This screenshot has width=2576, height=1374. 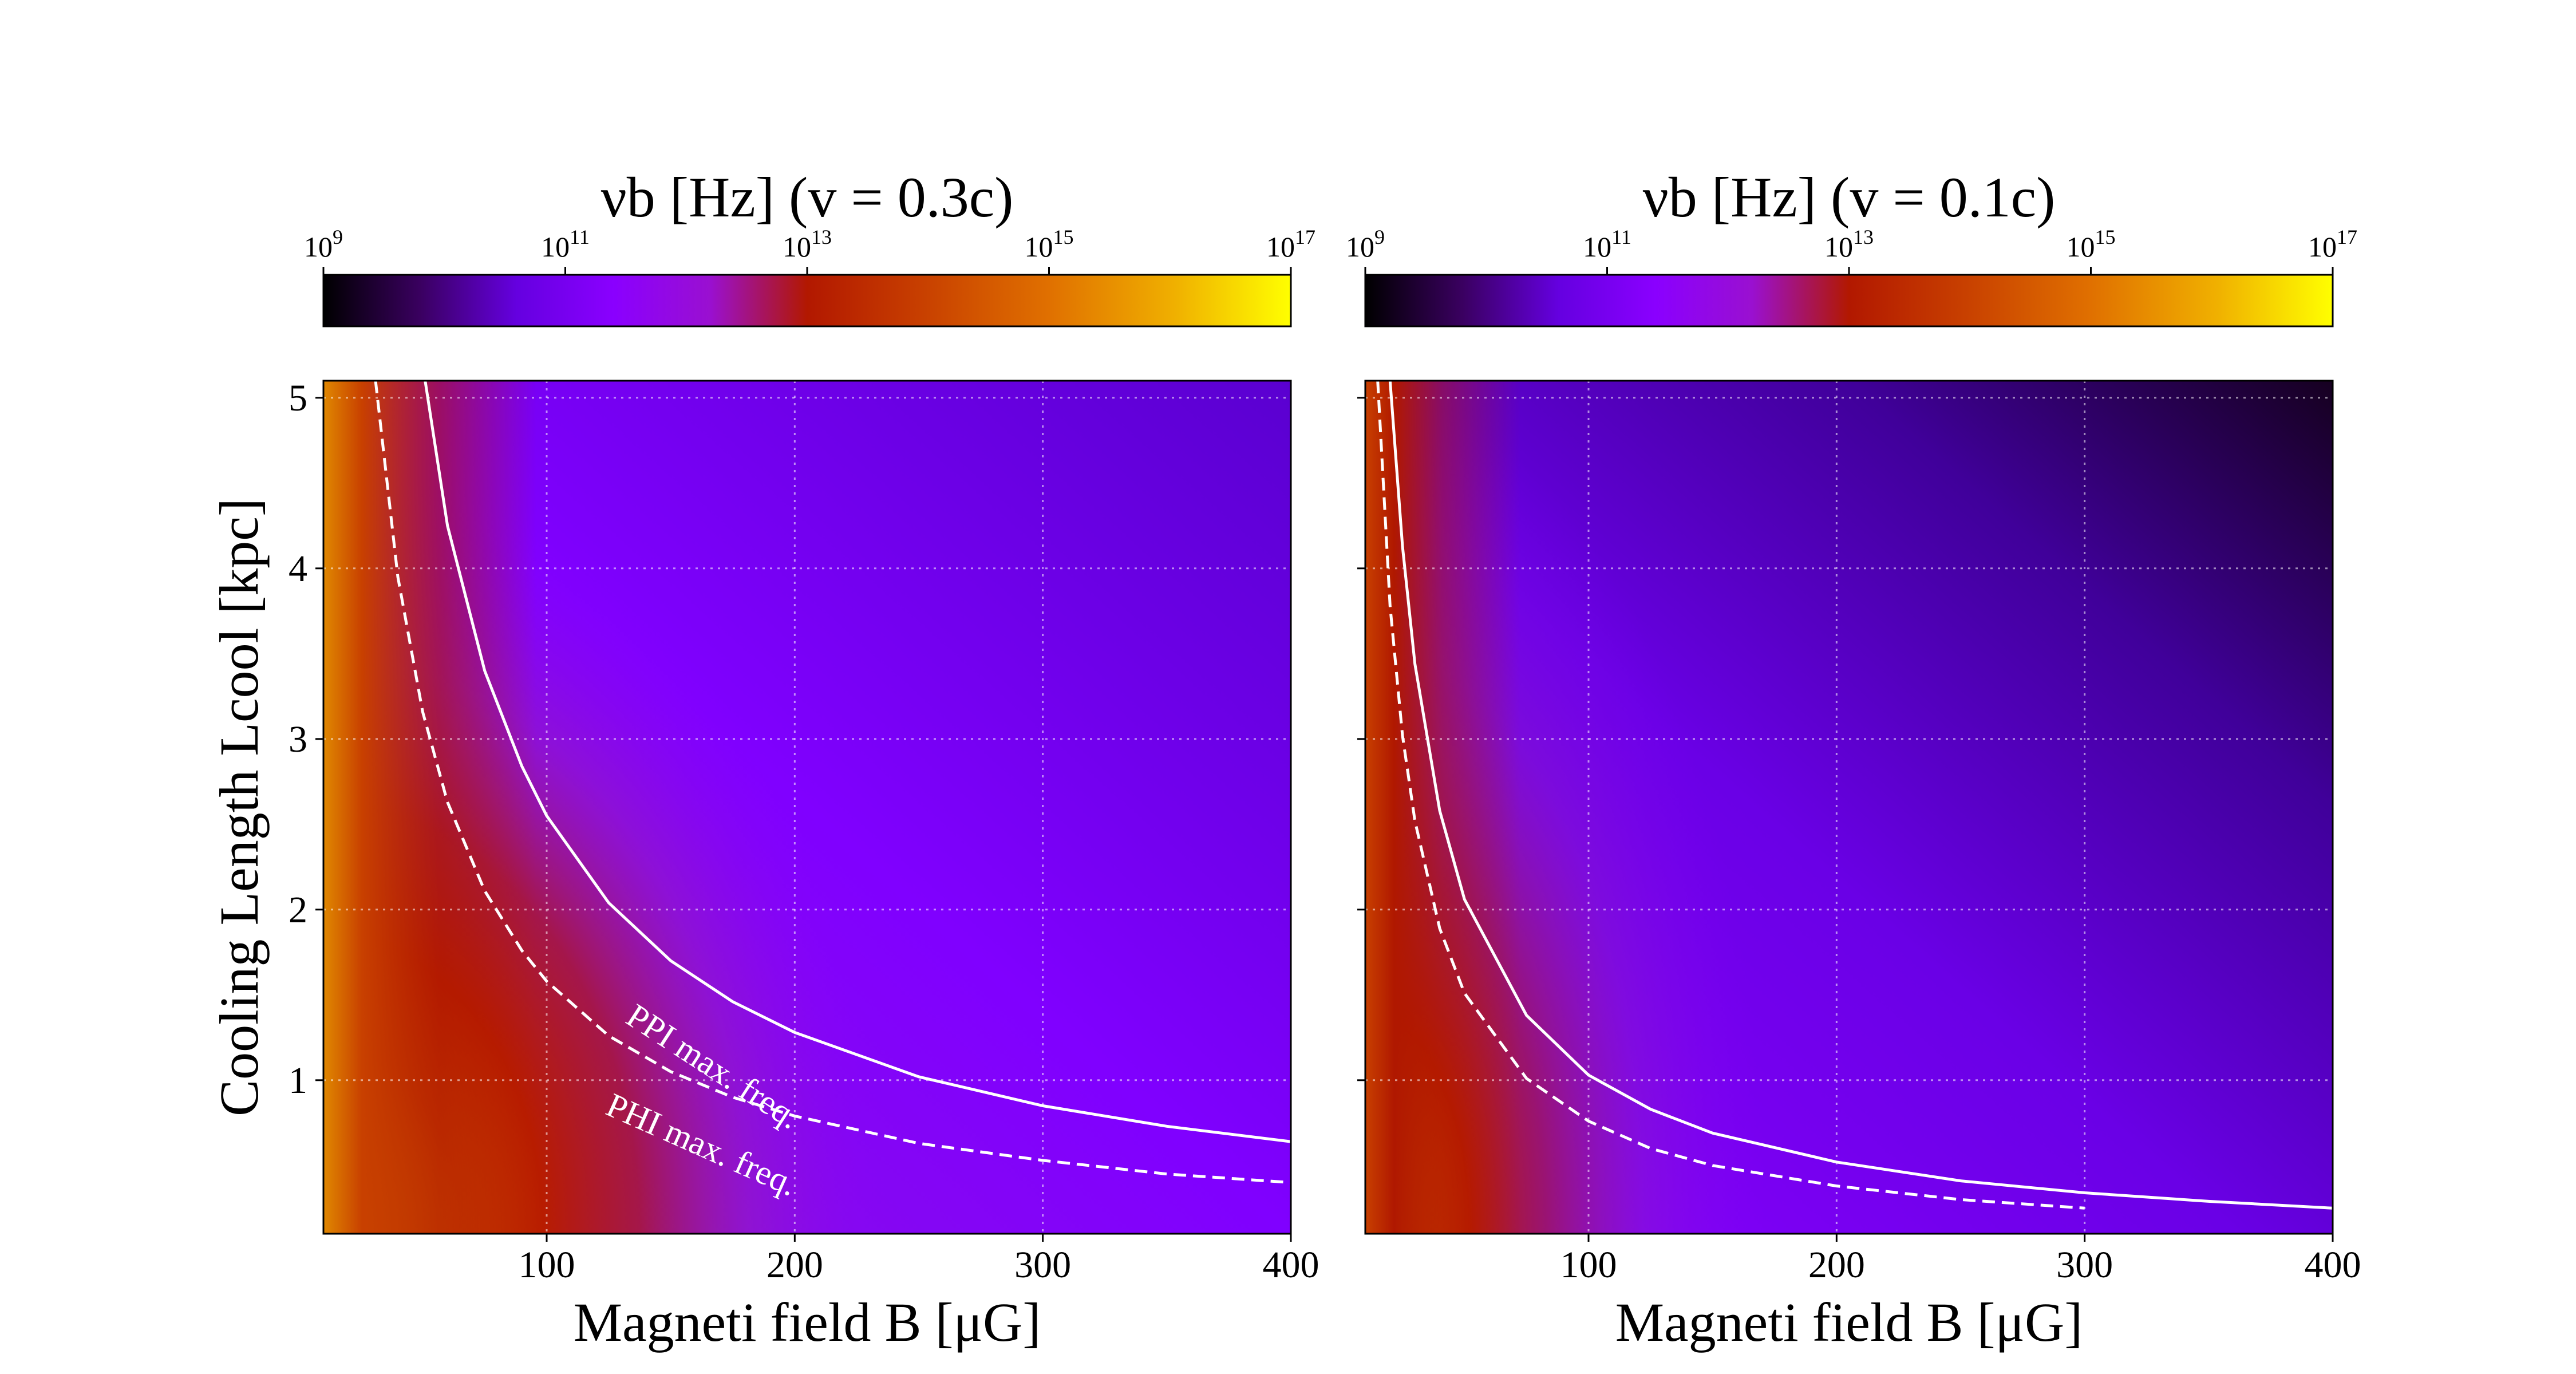 What do you see at coordinates (298, 739) in the screenshot?
I see `y-tick-label: 3` at bounding box center [298, 739].